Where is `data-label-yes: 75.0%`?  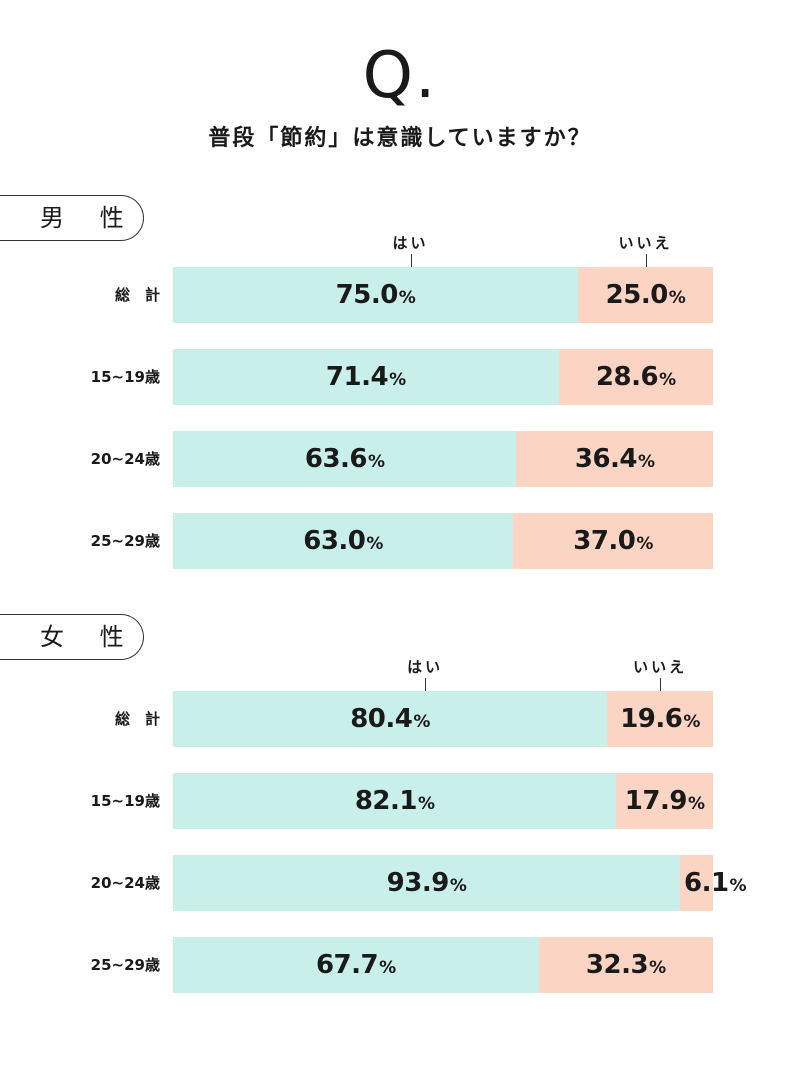
data-label-yes: 75.0% is located at coordinates (375, 295).